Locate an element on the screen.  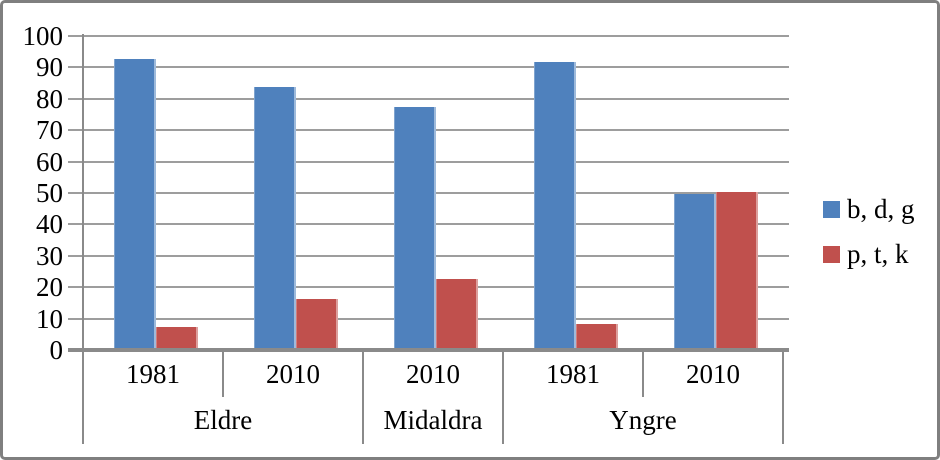
bar-bdg-cat4 is located at coordinates (695, 270).